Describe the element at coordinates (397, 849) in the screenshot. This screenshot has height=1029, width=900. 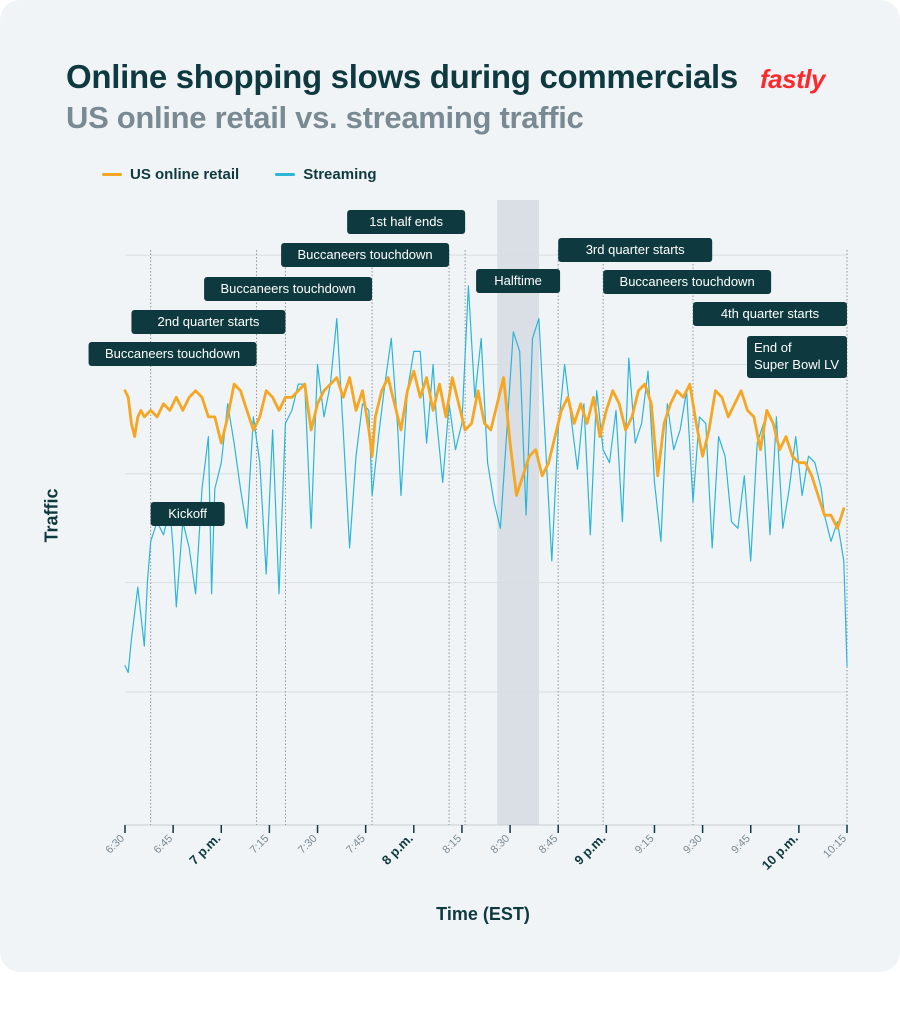
I see `x-tick-label: 8 p.m.` at that location.